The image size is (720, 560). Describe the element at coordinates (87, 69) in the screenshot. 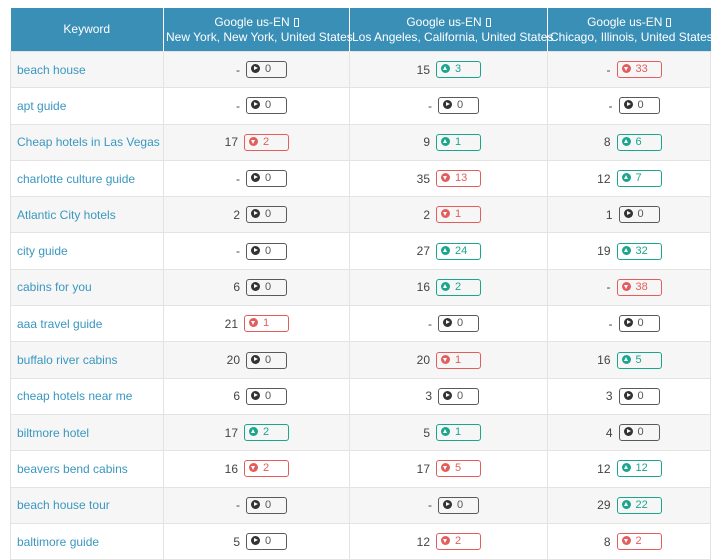

I see `keyword-link: beach house` at that location.